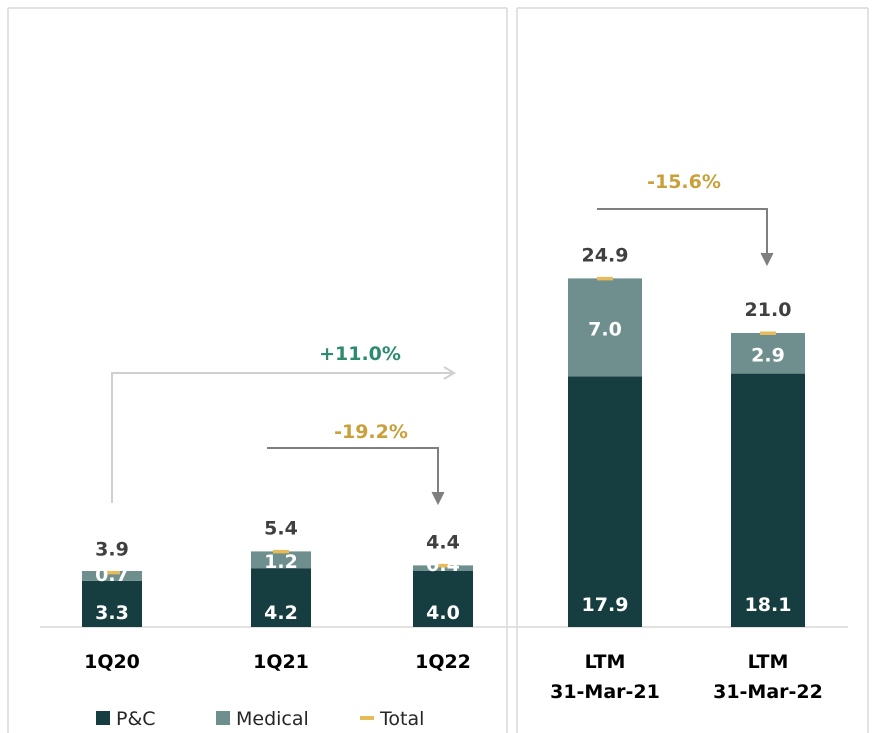 This screenshot has height=733, width=874. What do you see at coordinates (768, 605) in the screenshot?
I see `value-label-1-1-0: 18.1` at bounding box center [768, 605].